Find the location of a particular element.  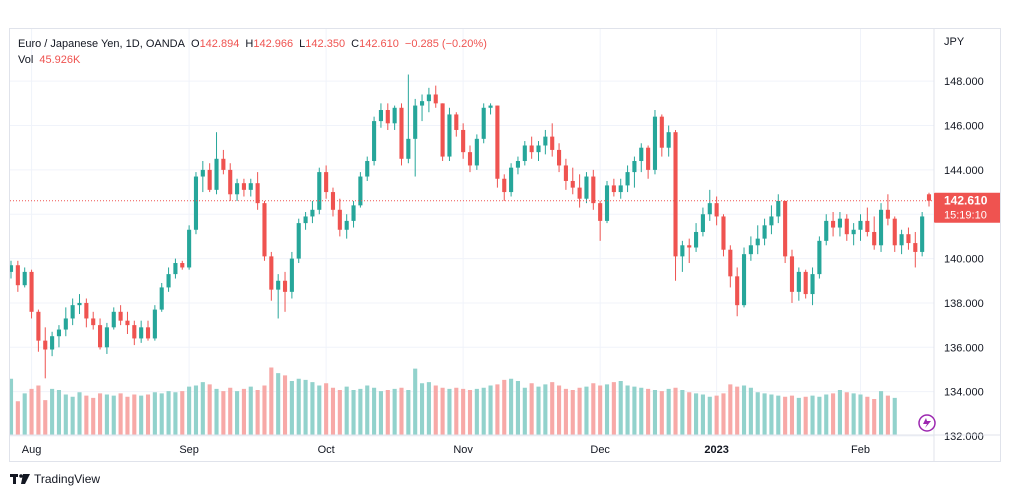

x-tick-label: Aug is located at coordinates (32, 450).